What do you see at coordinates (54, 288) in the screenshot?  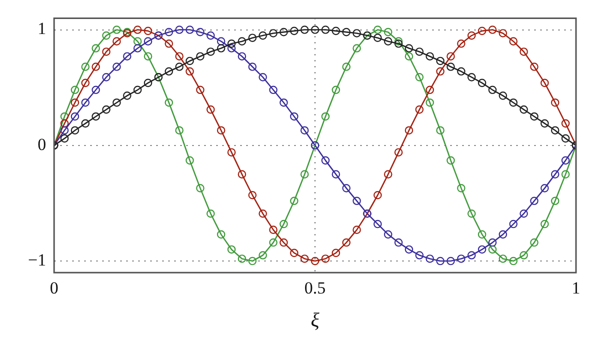 I see `x-tick-label: 0` at bounding box center [54, 288].